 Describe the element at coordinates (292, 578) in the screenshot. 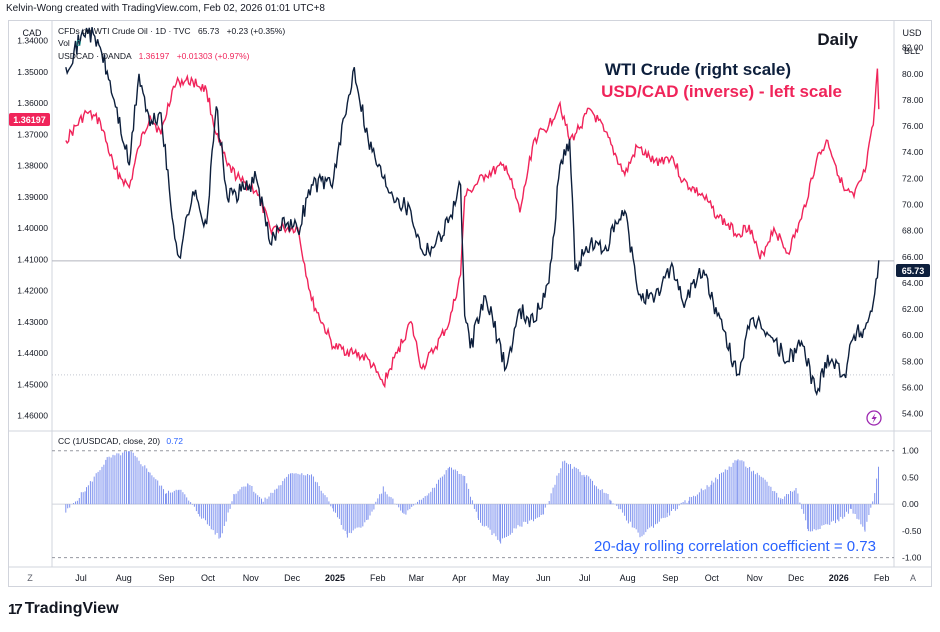

I see `time-label-5: Dec` at that location.